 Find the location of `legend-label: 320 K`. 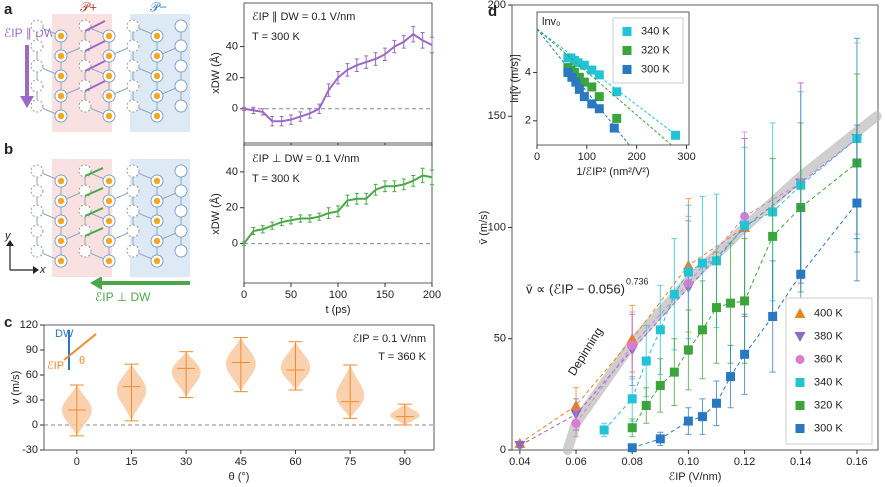

legend-label: 320 K is located at coordinates (655, 50).